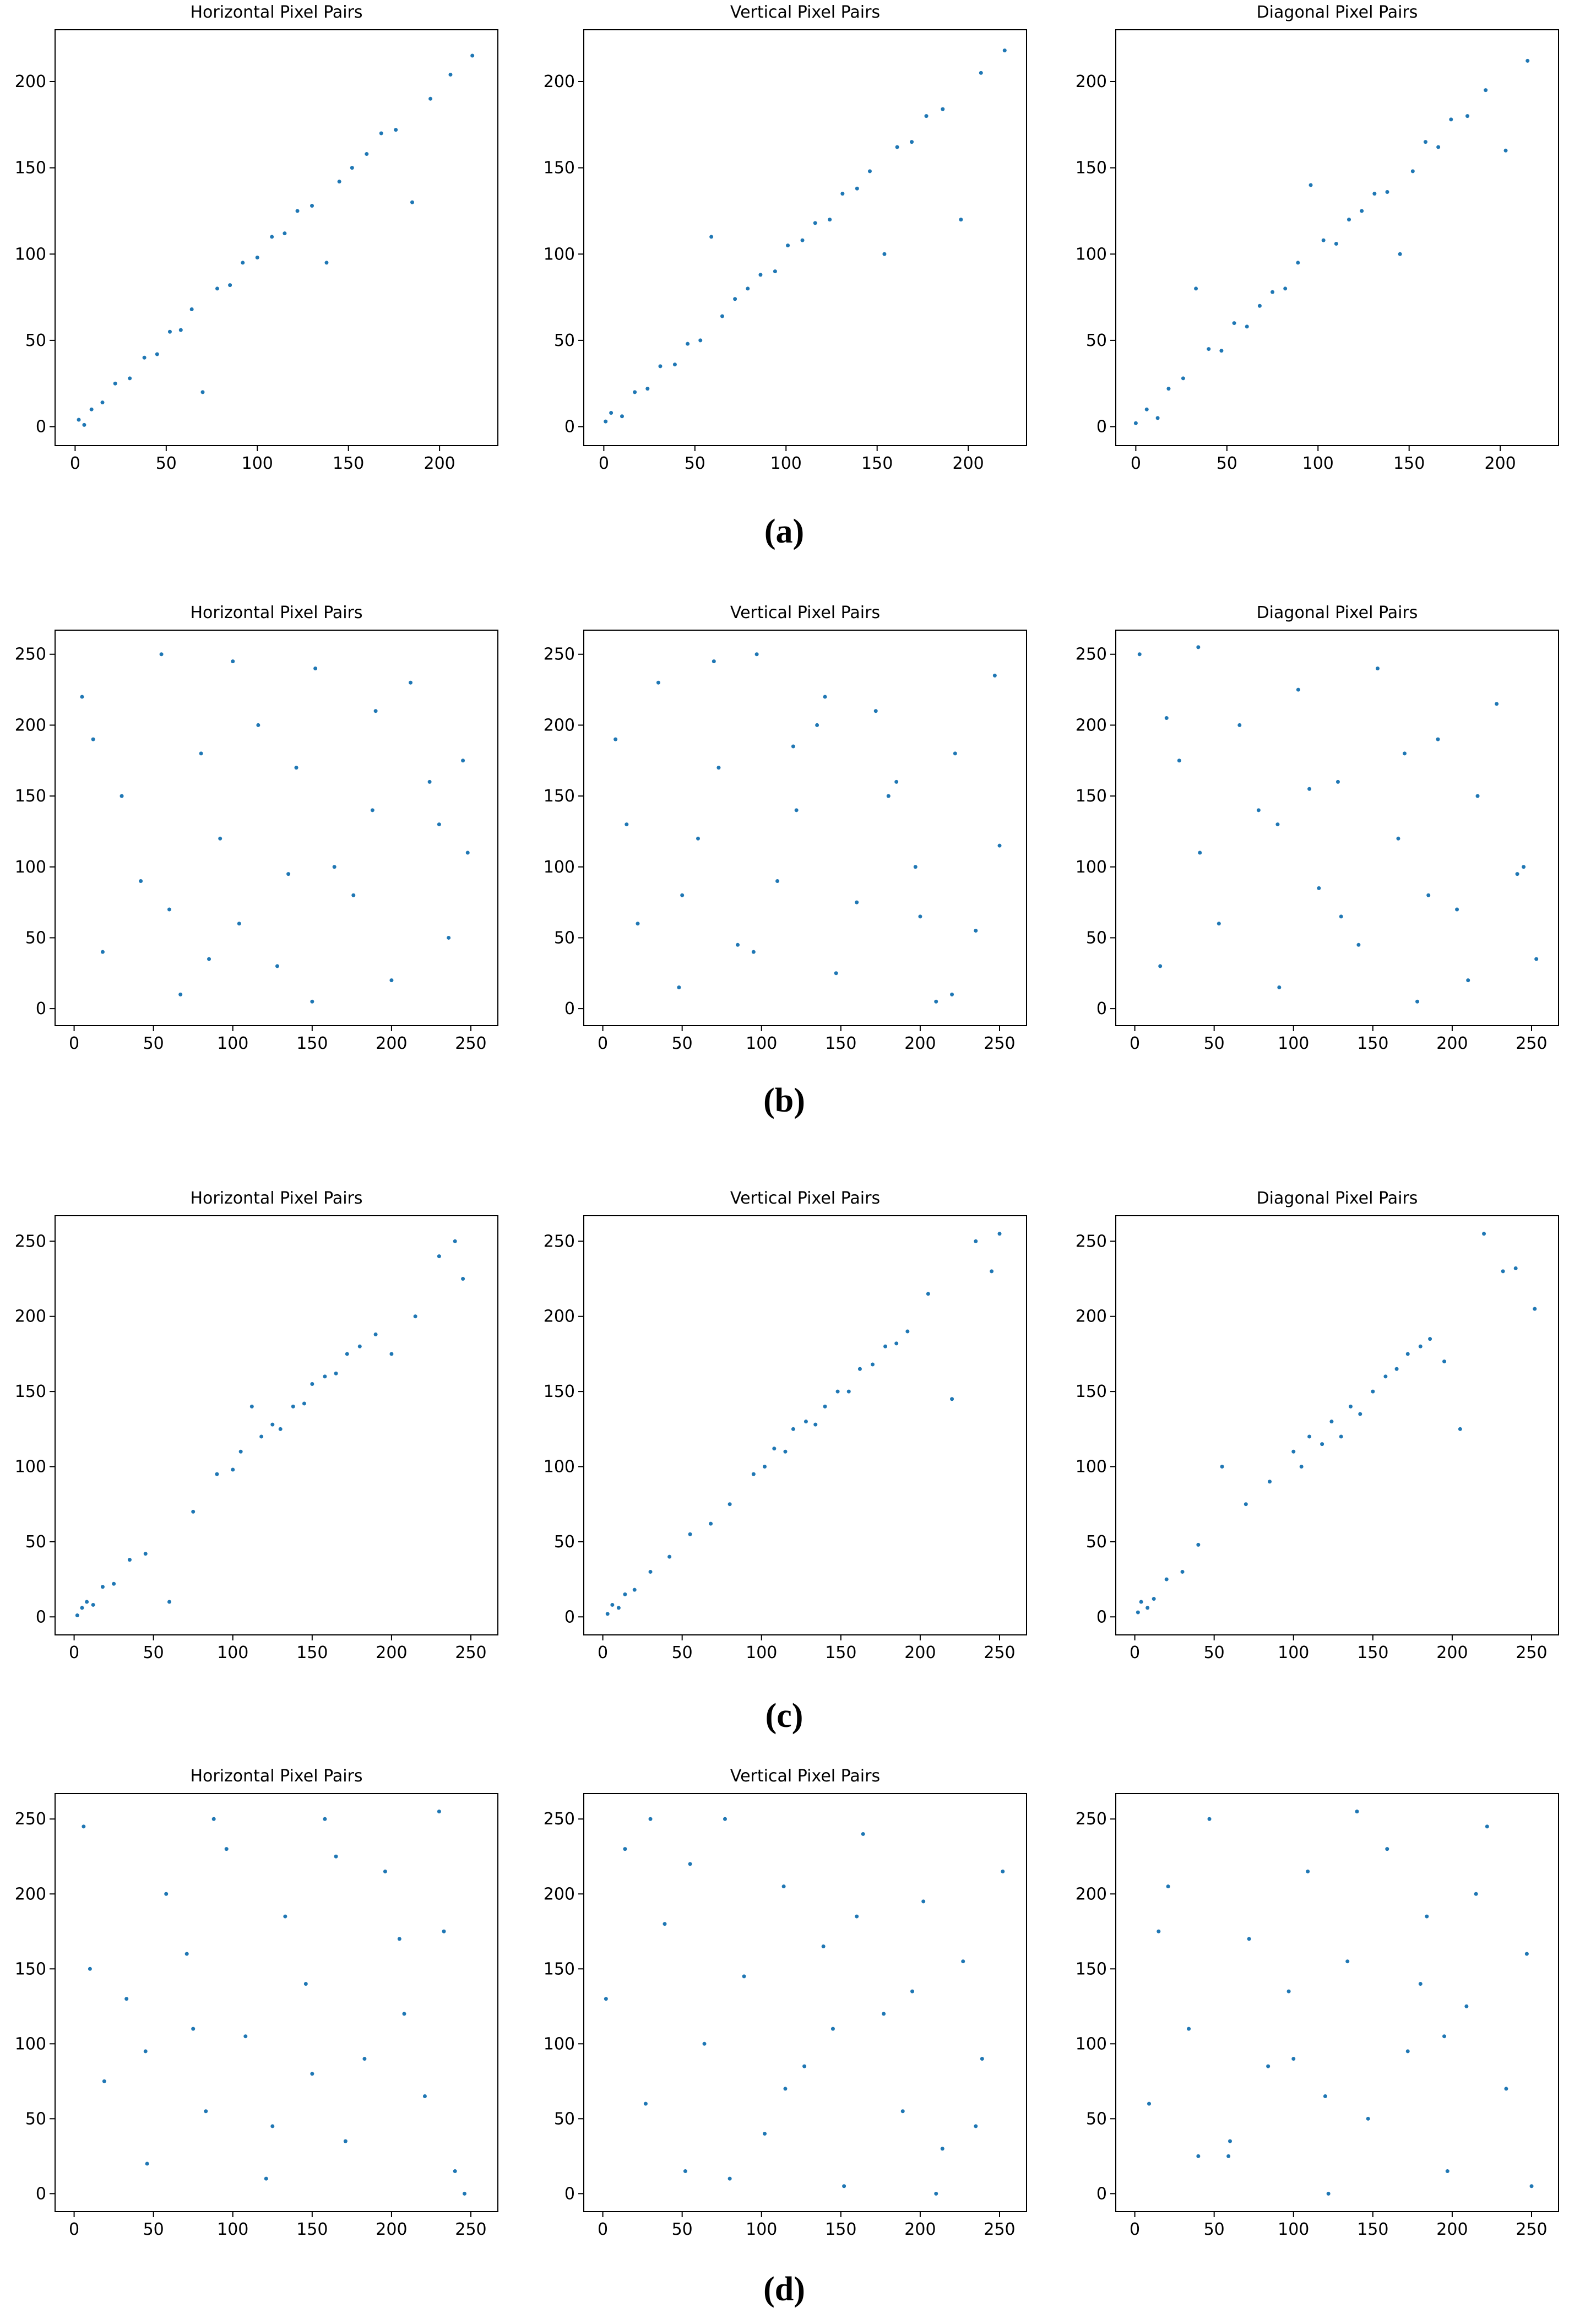 The image size is (1569, 2324). I want to click on y-tick-label: 150, so click(559, 1969).